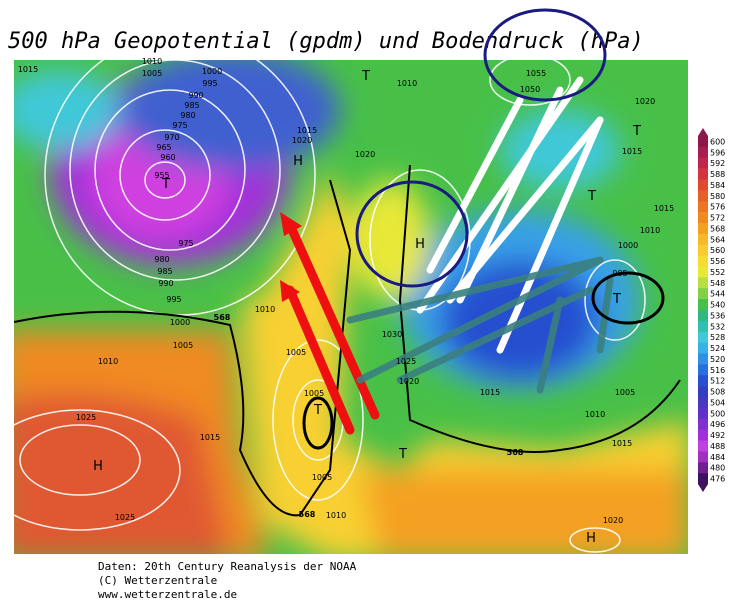 This screenshot has width=732, height=604. What do you see at coordinates (717, 337) in the screenshot?
I see `colorbar-label: 528` at bounding box center [717, 337].